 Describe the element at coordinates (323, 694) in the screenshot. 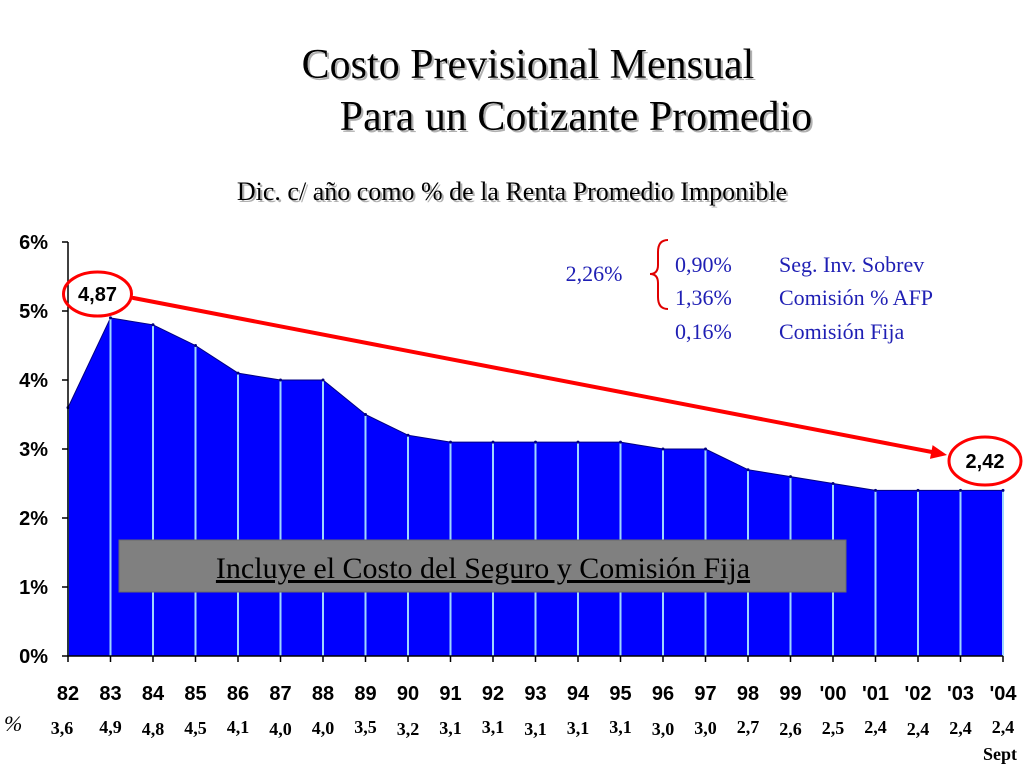

I see `x-tick-label: 88` at that location.